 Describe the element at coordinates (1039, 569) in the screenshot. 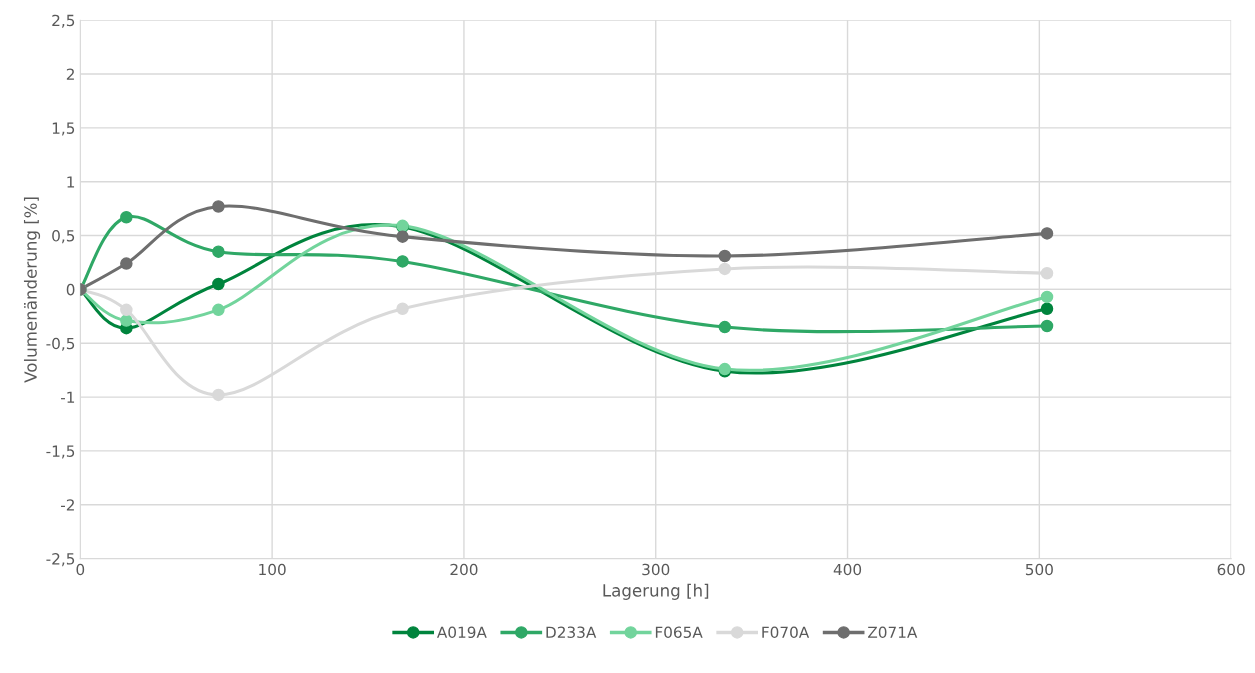

I see `x-tick-label: 500` at that location.